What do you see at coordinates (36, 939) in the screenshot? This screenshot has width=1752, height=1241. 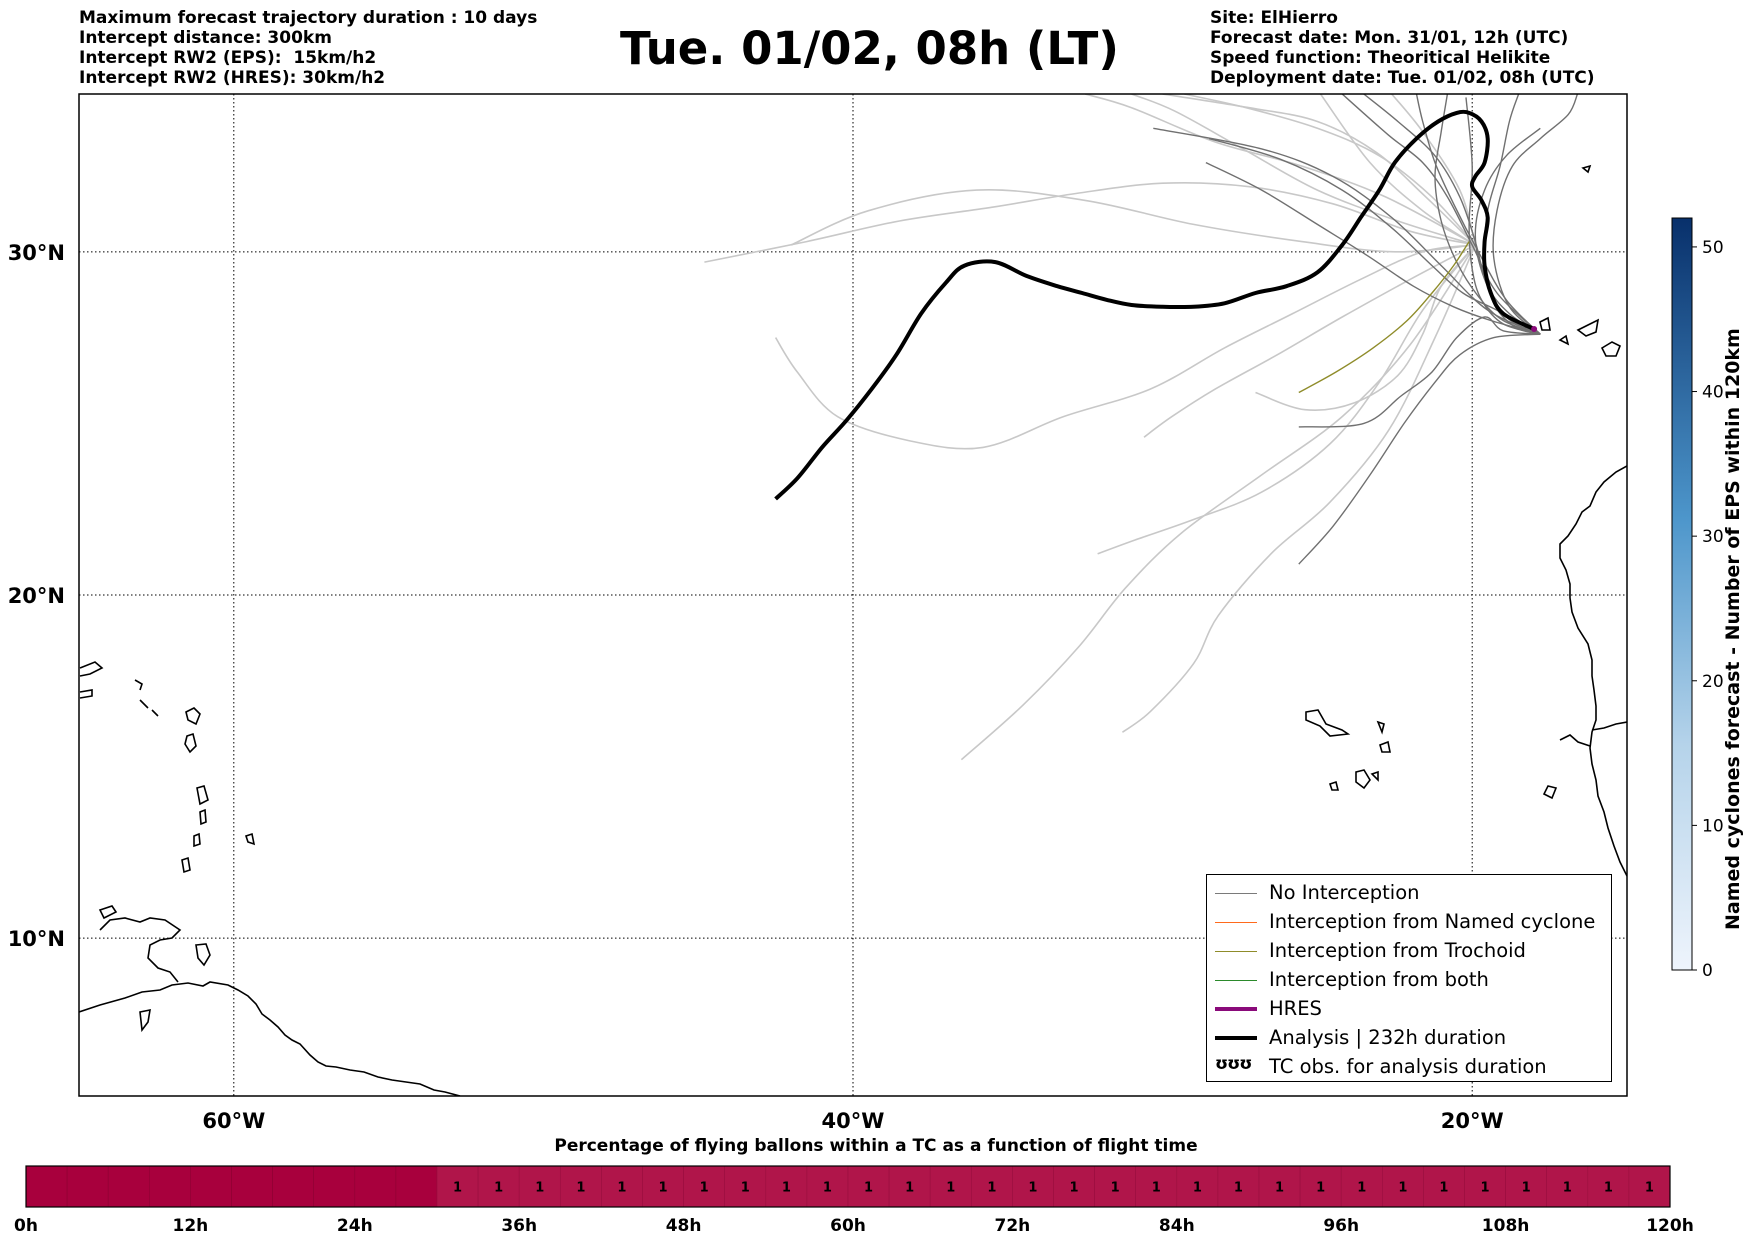 I see `latitude-label: 10°N` at bounding box center [36, 939].